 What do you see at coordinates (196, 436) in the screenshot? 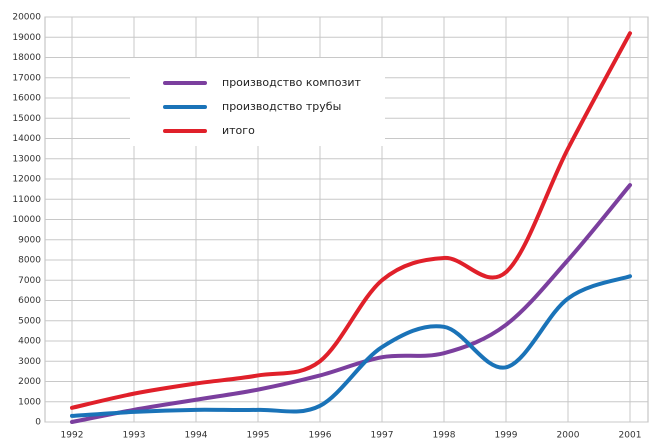
I see `x-tick-label: 1994` at bounding box center [196, 436].